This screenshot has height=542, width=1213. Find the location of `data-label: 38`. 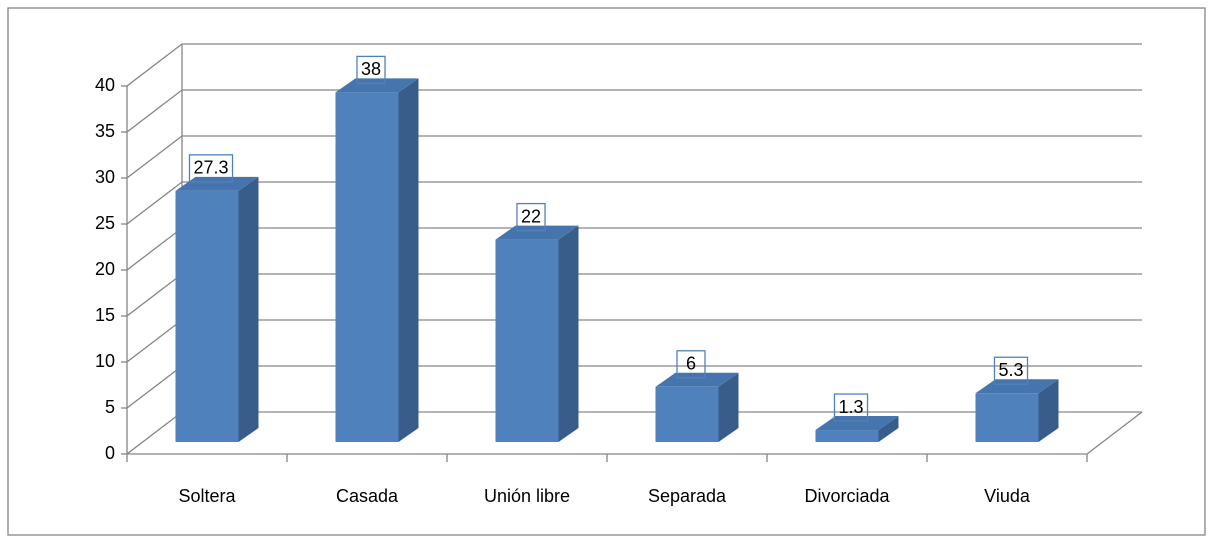

data-label: 38 is located at coordinates (371, 69).